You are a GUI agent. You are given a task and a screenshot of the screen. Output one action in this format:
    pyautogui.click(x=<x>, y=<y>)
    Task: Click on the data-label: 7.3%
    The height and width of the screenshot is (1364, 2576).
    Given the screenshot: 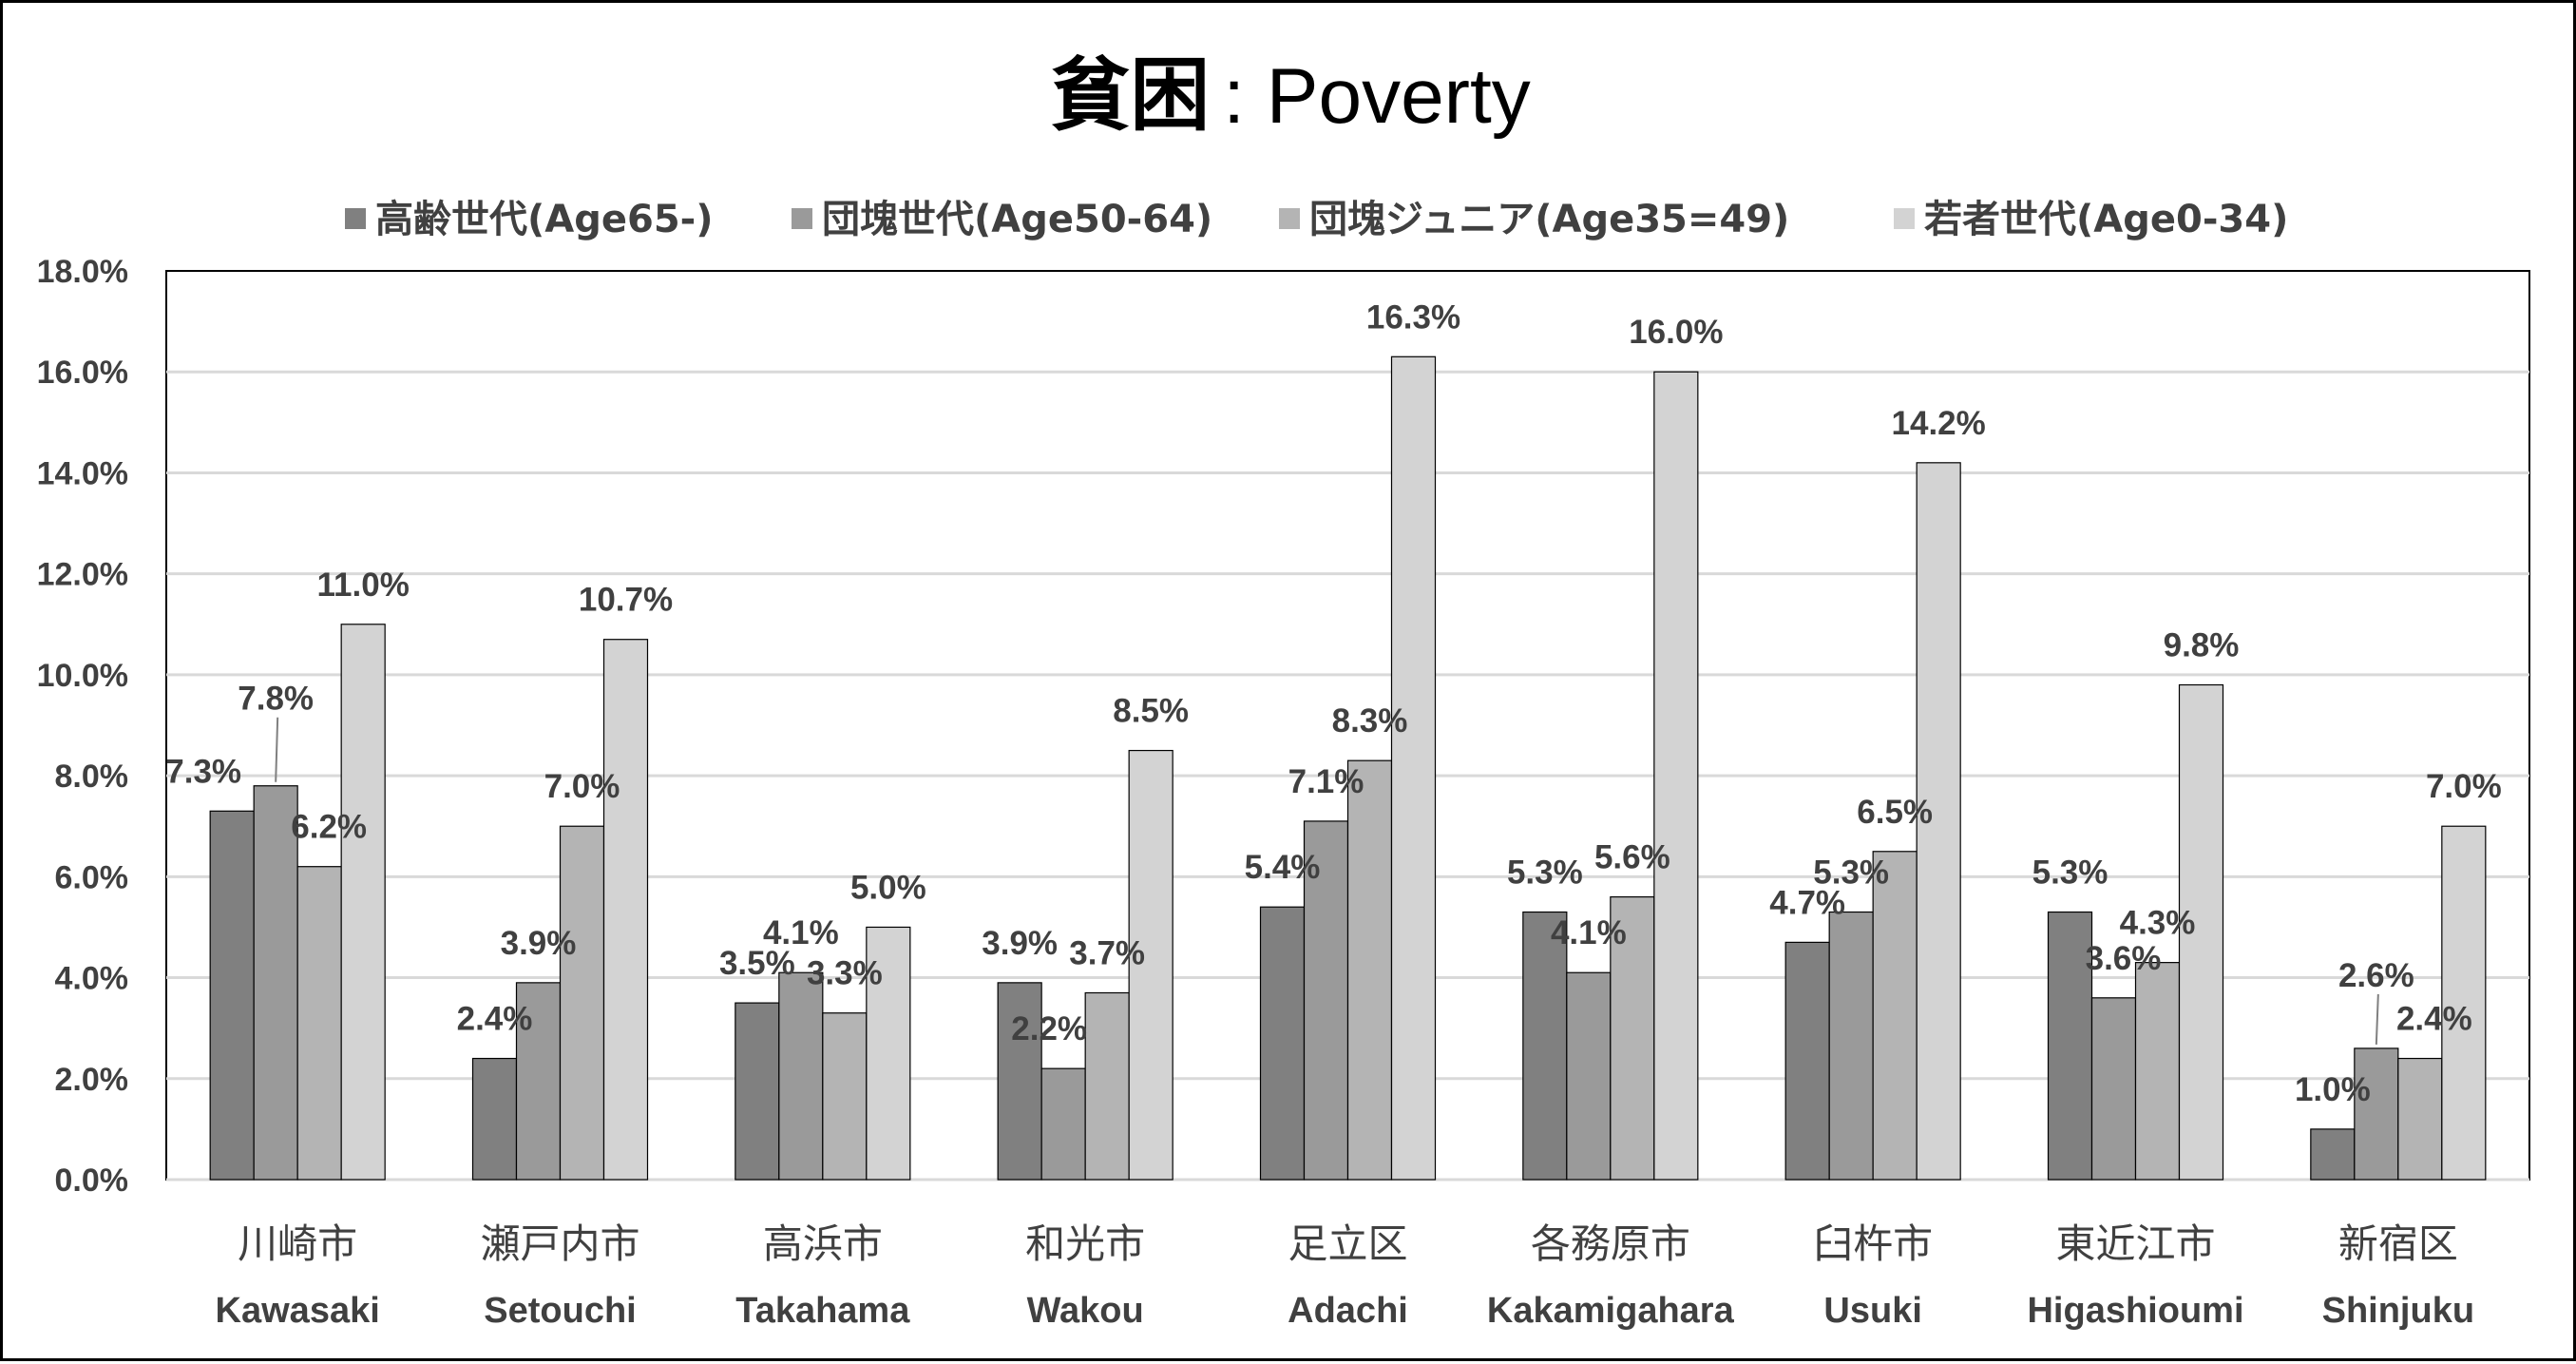 What is the action you would take?
    pyautogui.click(x=203, y=771)
    